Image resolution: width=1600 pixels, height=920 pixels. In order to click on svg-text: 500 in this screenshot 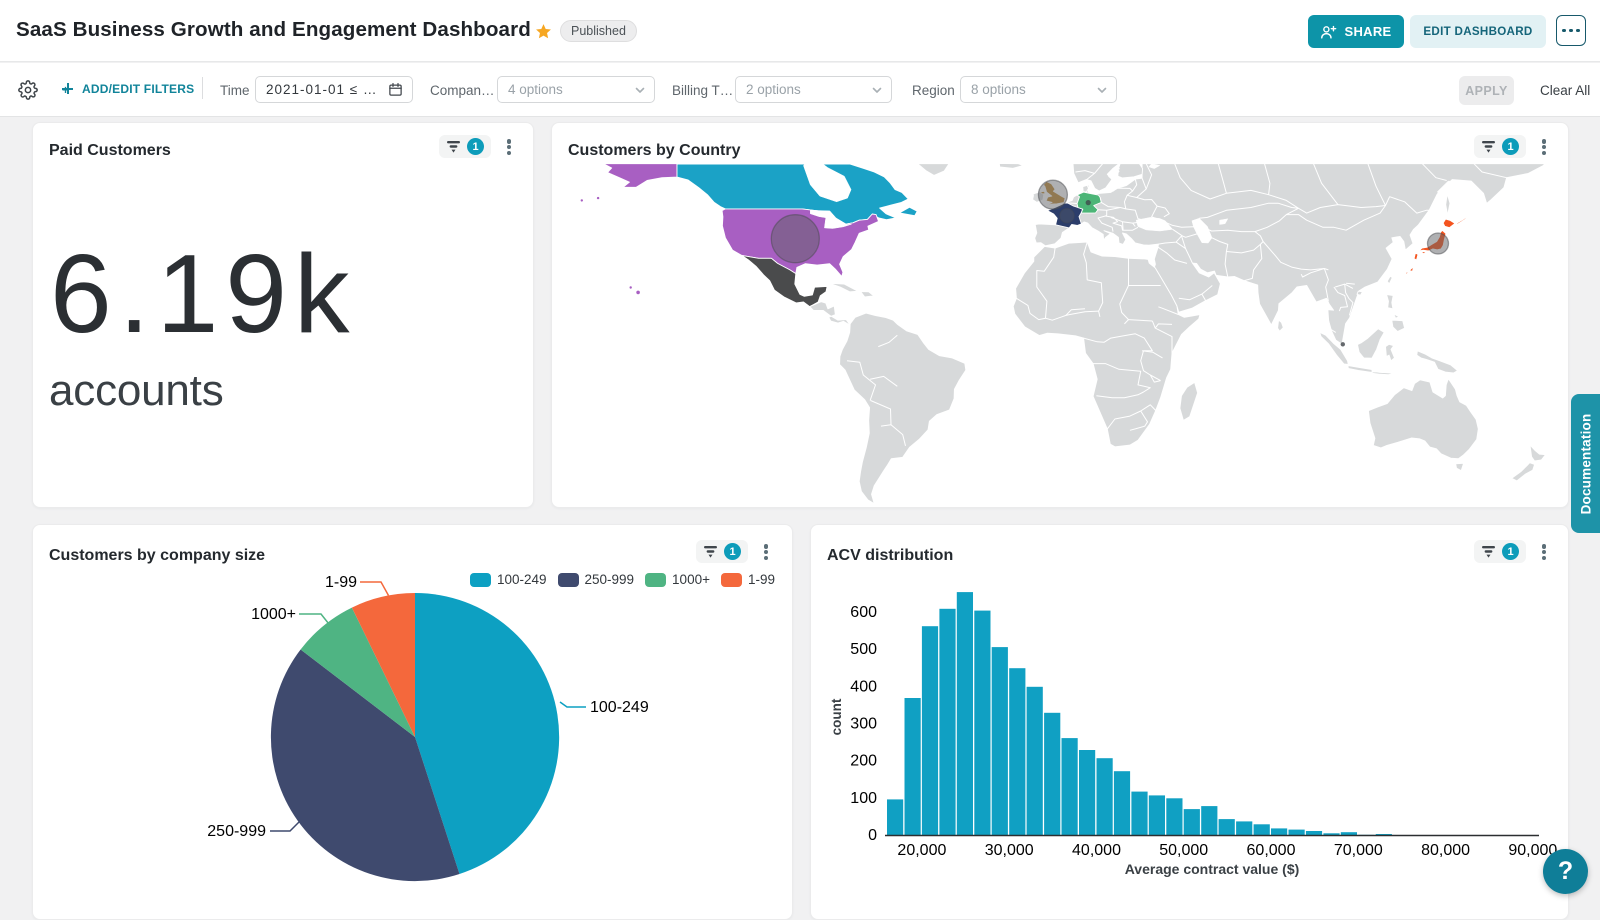, I will do `click(863, 649)`.